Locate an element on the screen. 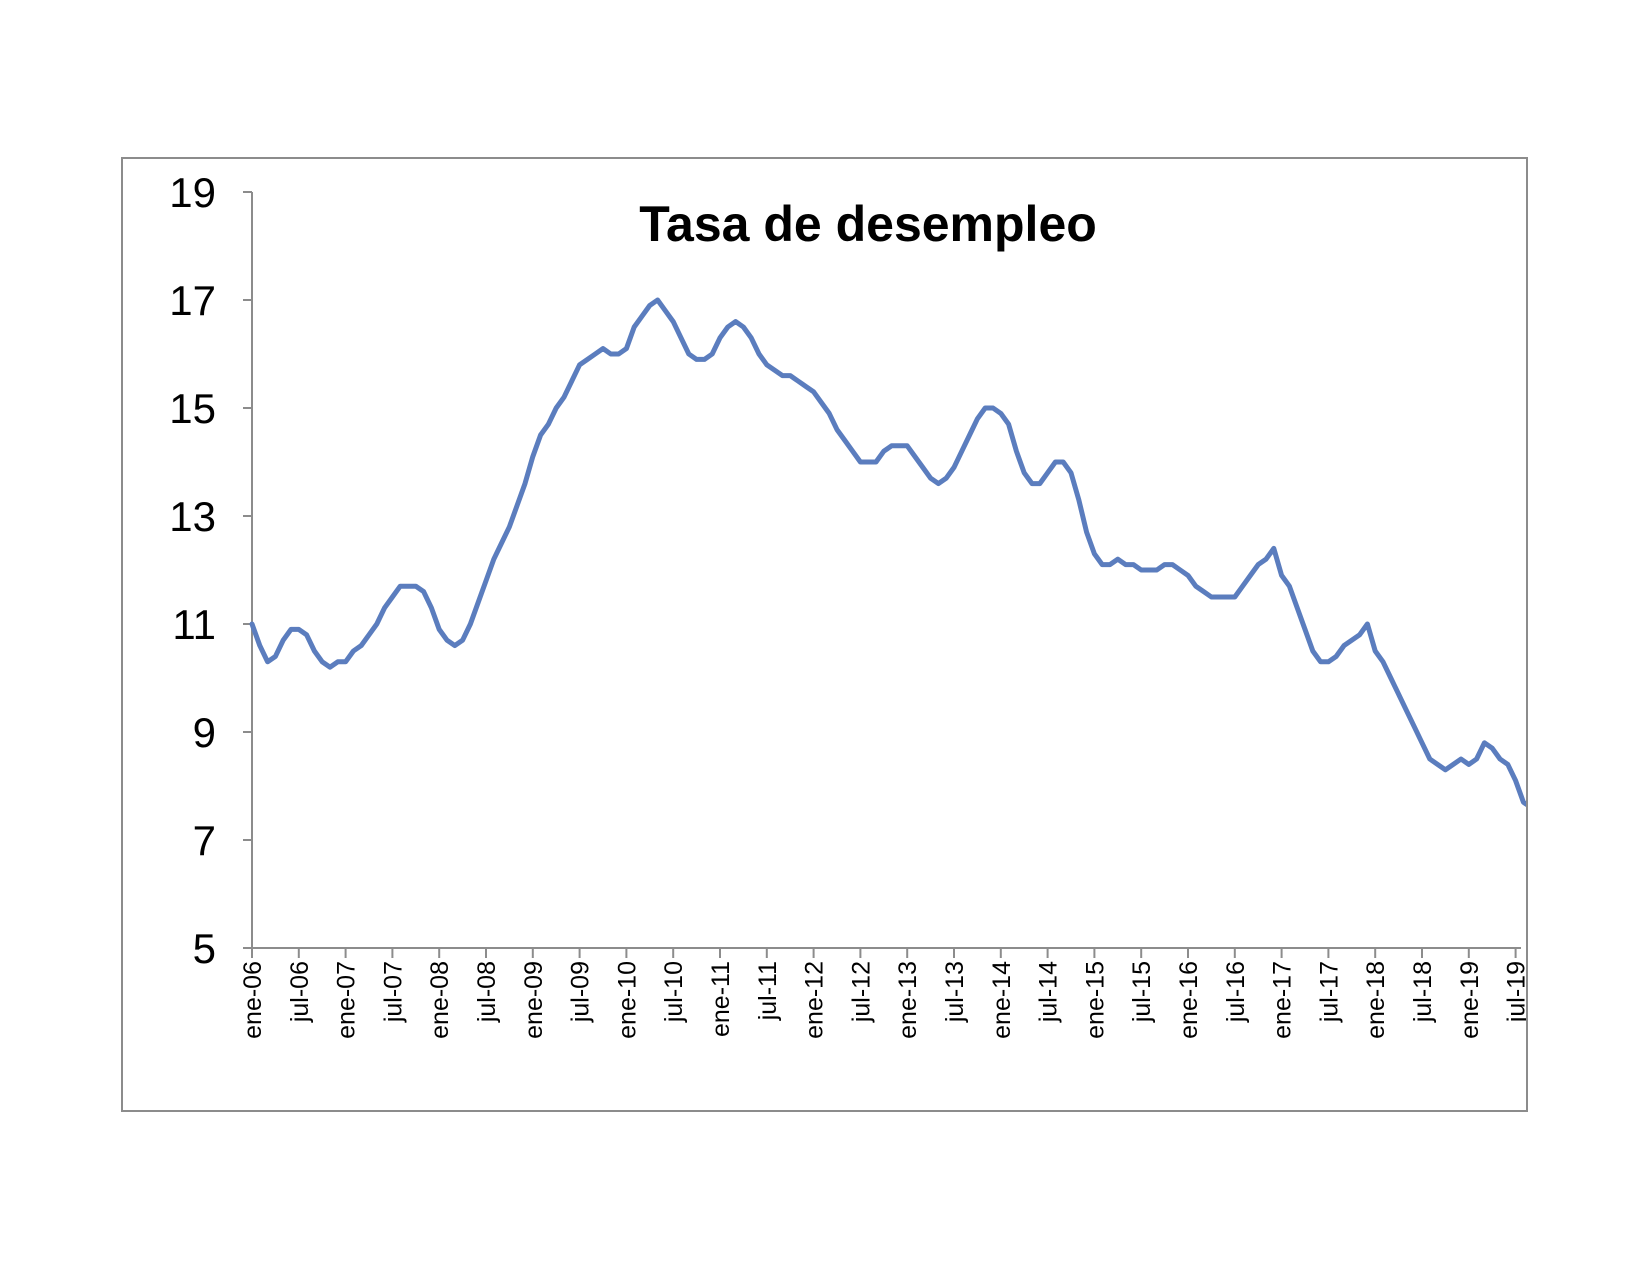 The image size is (1650, 1275). x-tick-label: ene-09 is located at coordinates (534, 1000).